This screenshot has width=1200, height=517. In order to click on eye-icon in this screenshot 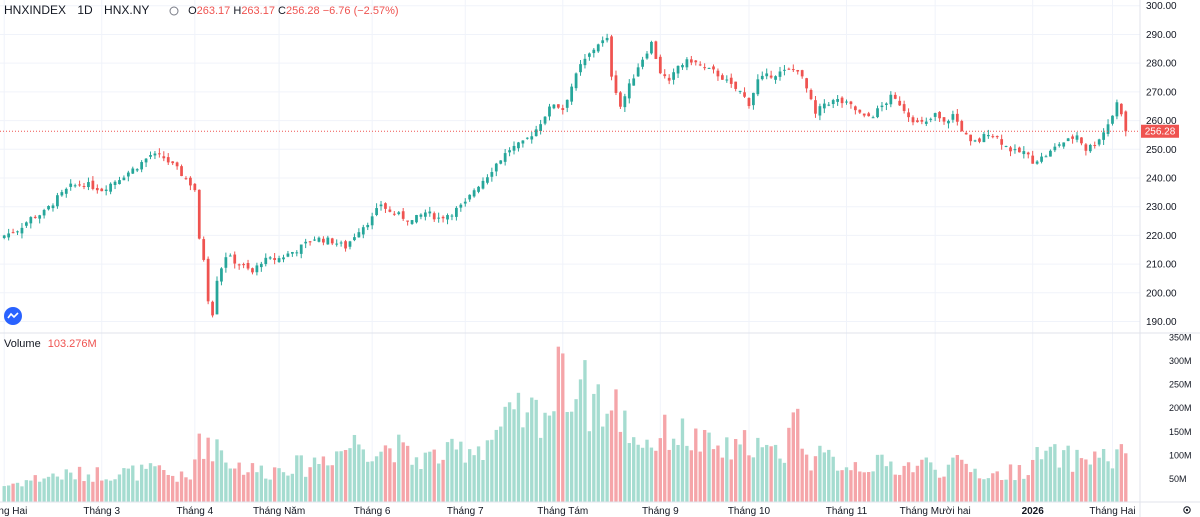, I will do `click(174, 11)`.